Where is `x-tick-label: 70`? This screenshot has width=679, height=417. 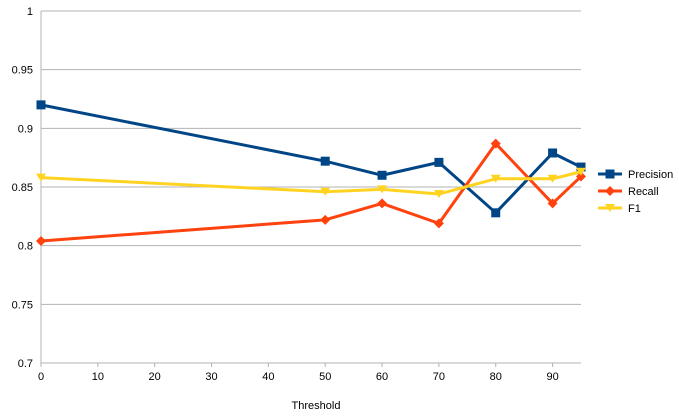 x-tick-label: 70 is located at coordinates (439, 377).